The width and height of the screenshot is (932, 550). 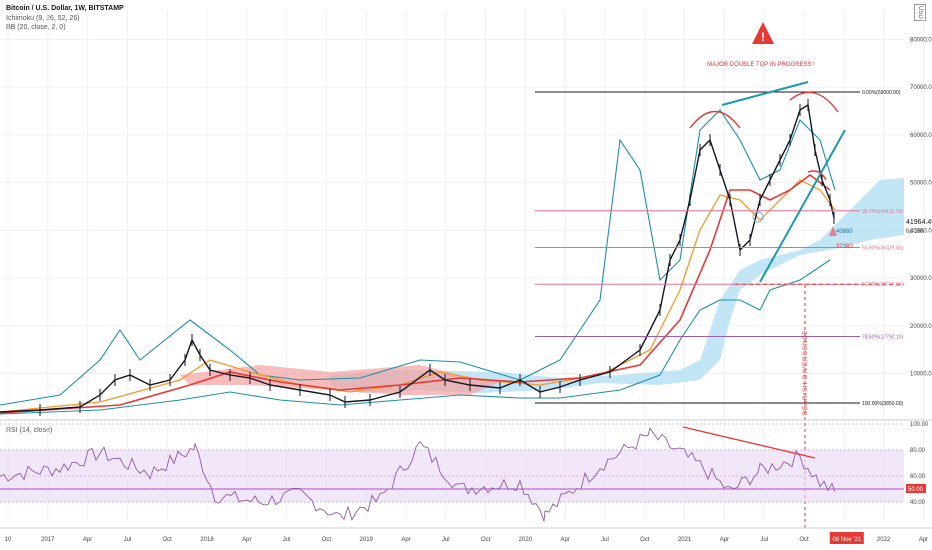 I want to click on double-top-arc-left, so click(x=715, y=120).